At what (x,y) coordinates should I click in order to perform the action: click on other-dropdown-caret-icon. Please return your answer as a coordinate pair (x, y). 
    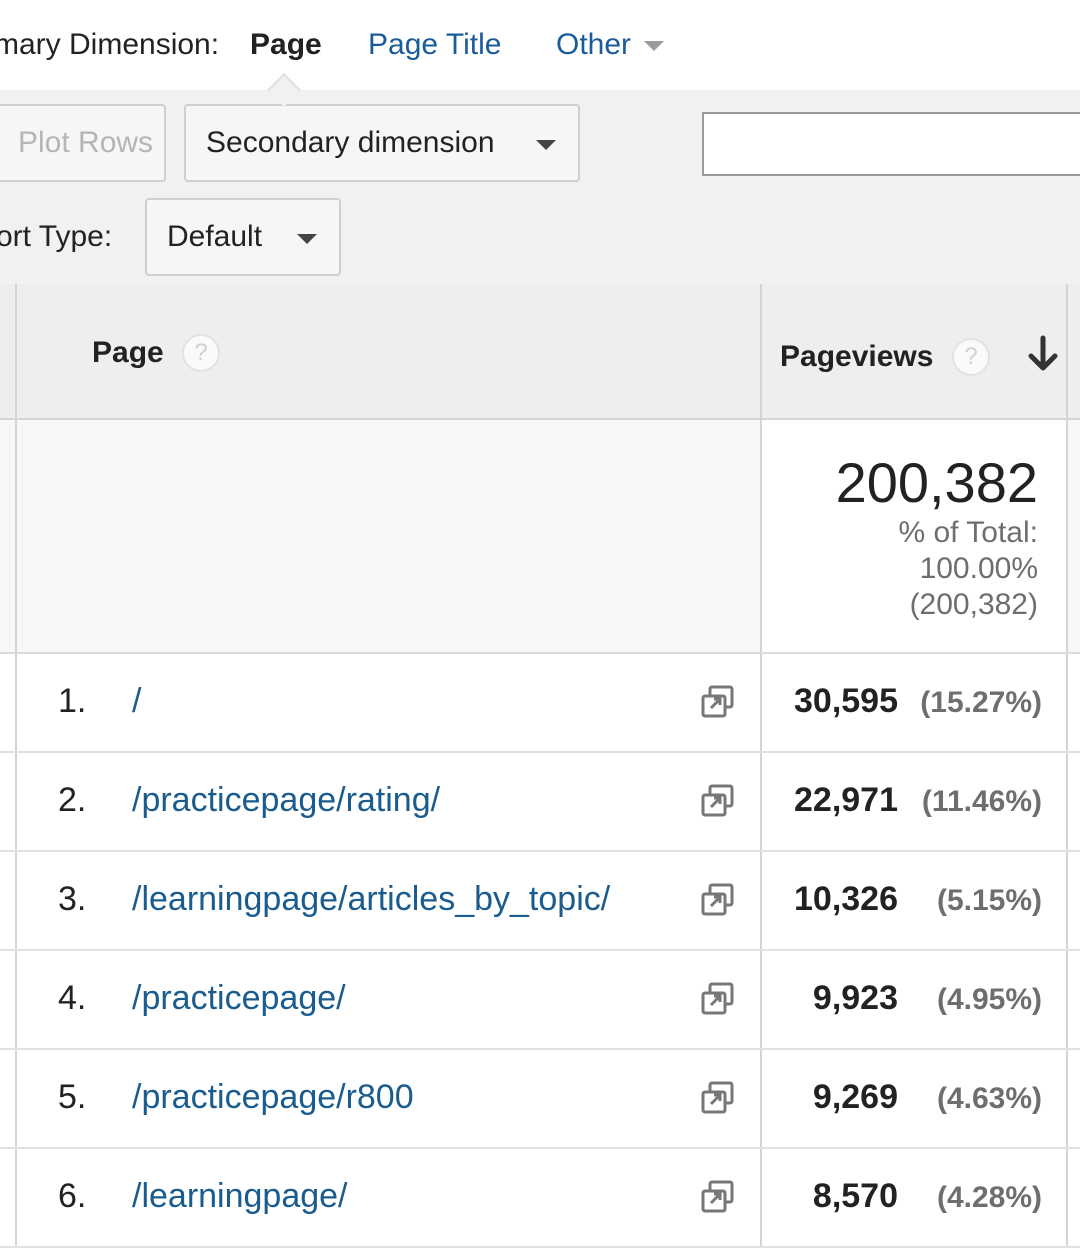
    Looking at the image, I should click on (654, 46).